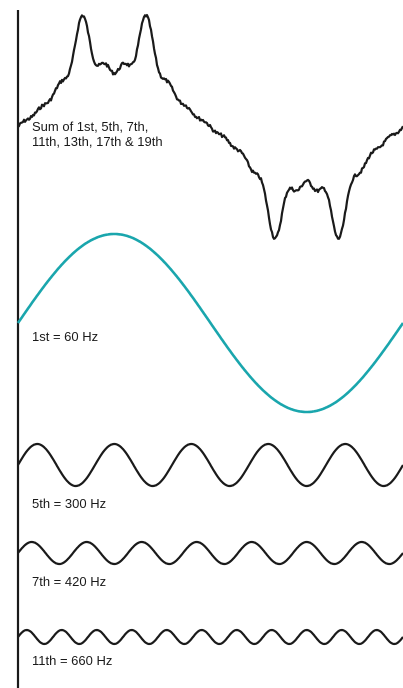  I want to click on fifth-harmonic-waveform, so click(210, 465).